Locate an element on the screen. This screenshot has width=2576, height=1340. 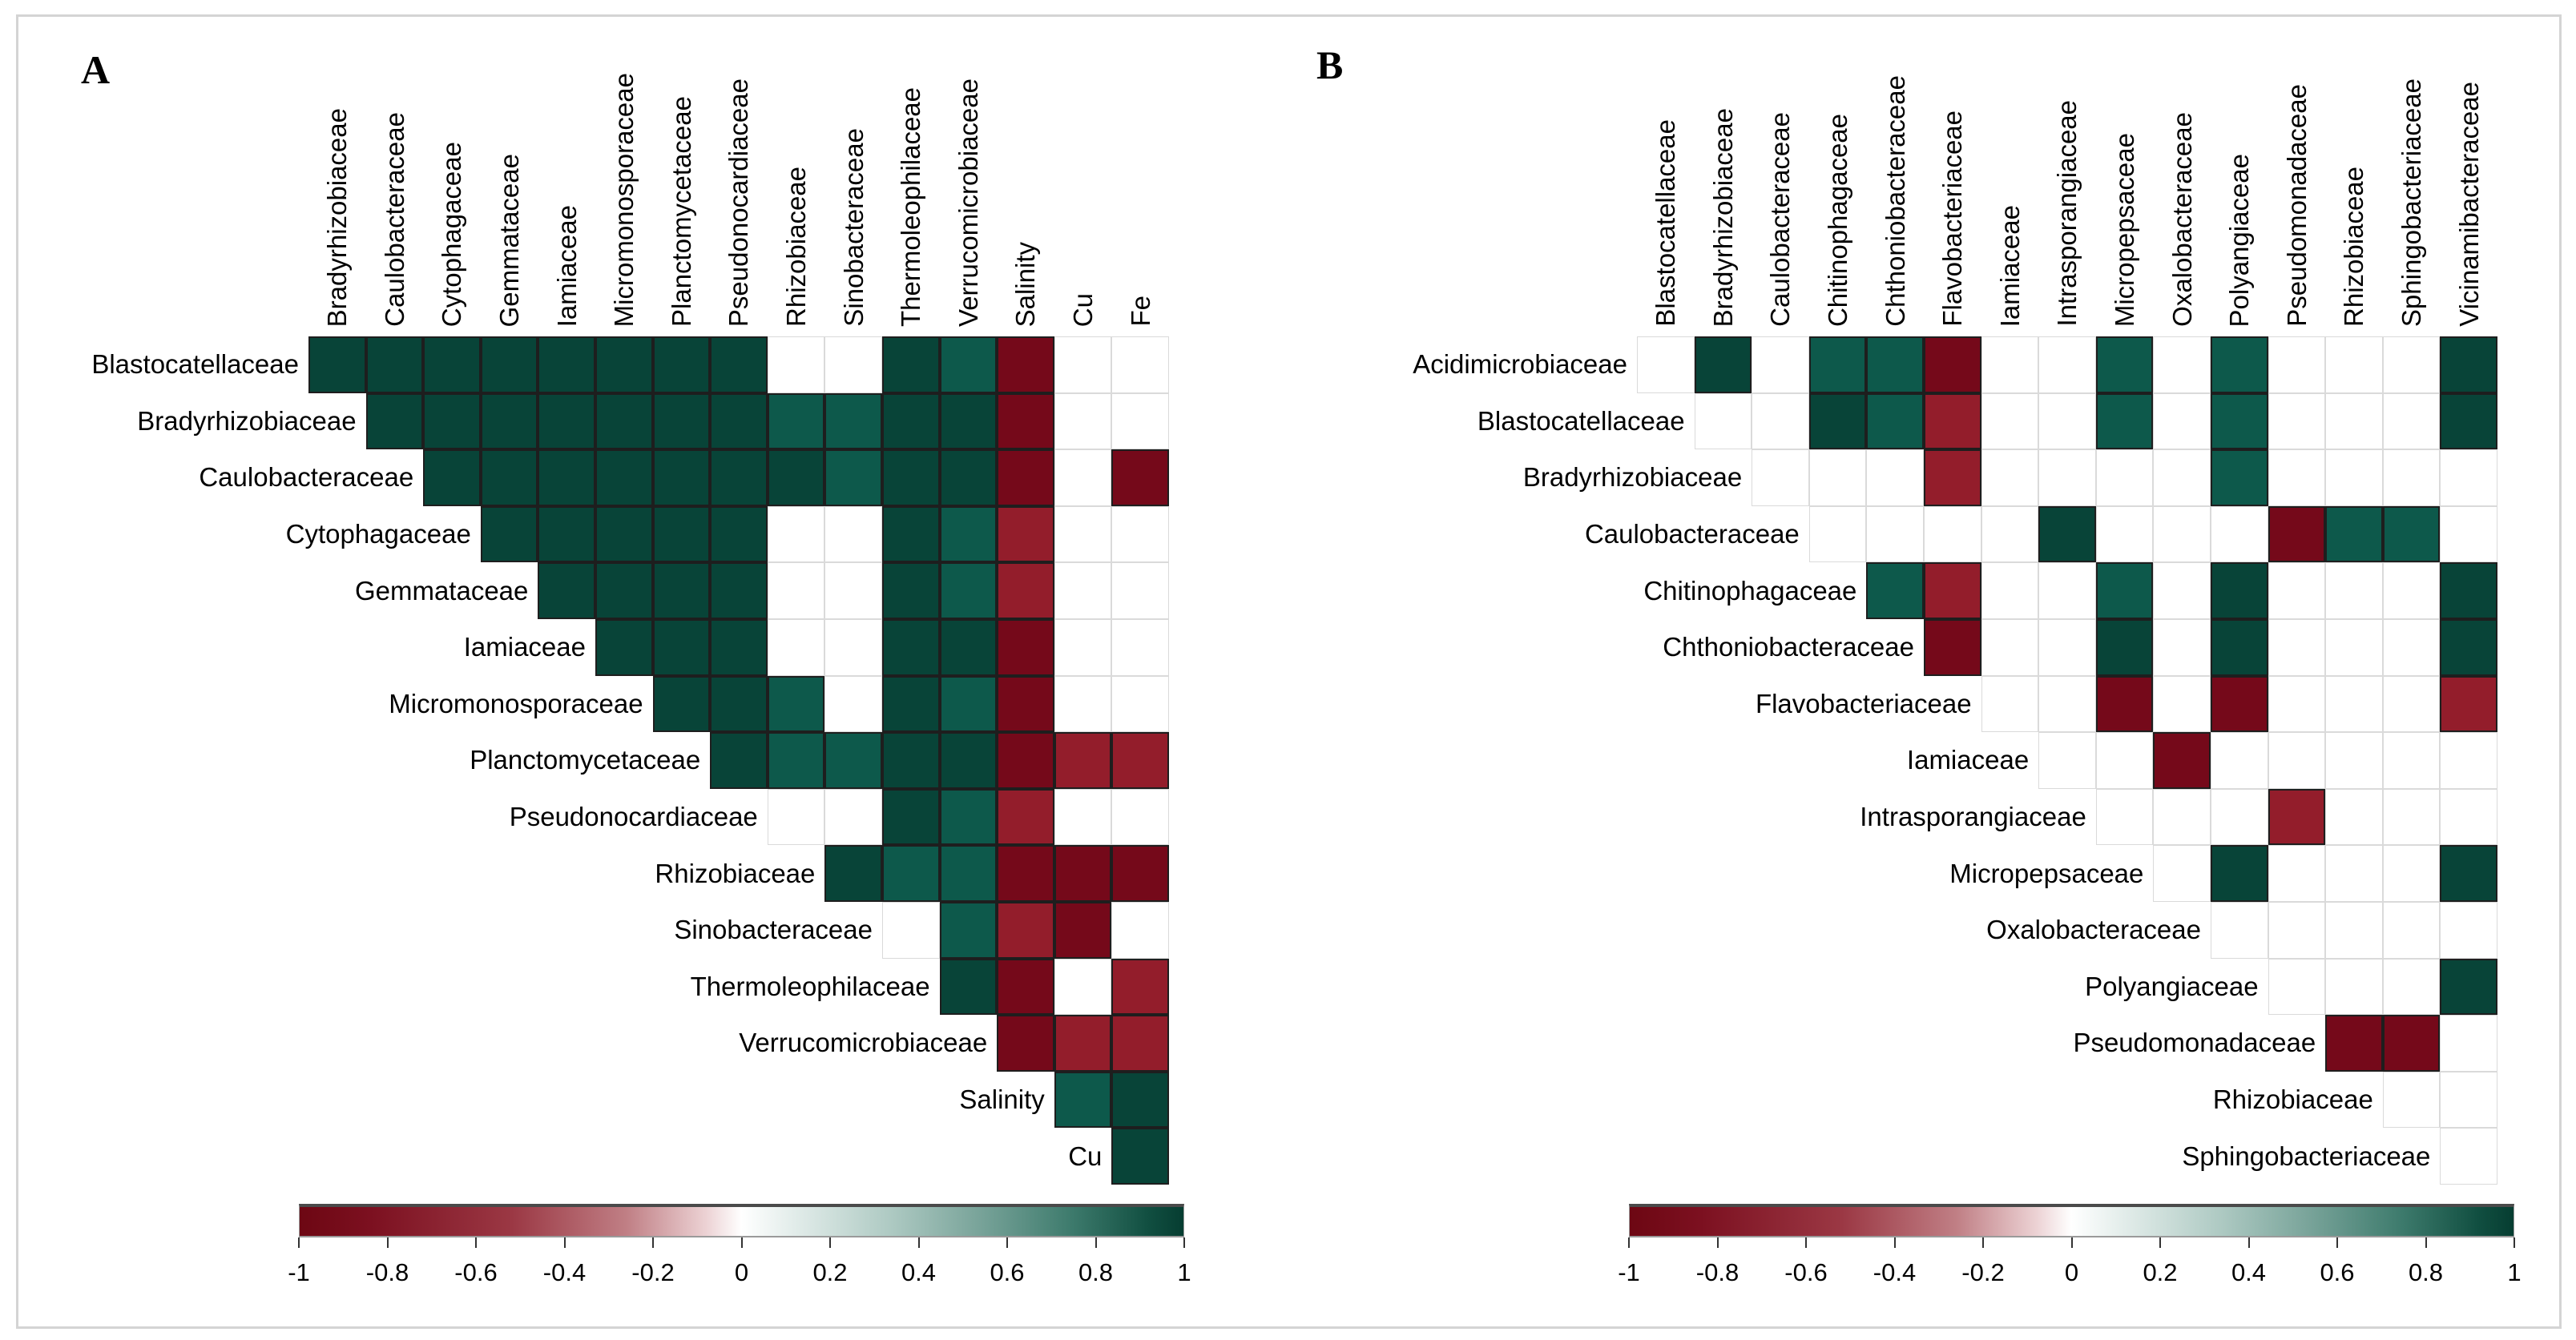
column-label-text: Blastocatellaceae is located at coordinates (1666, 223).